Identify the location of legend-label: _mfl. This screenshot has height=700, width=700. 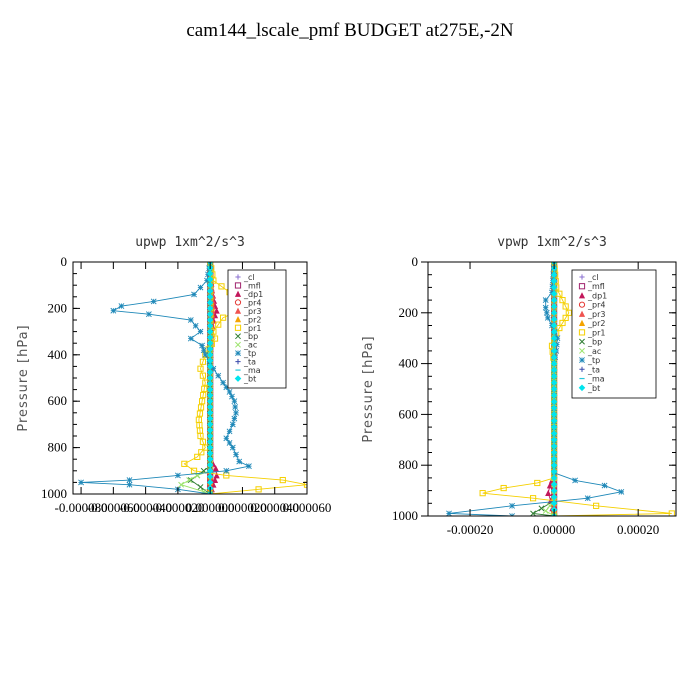
(252, 285).